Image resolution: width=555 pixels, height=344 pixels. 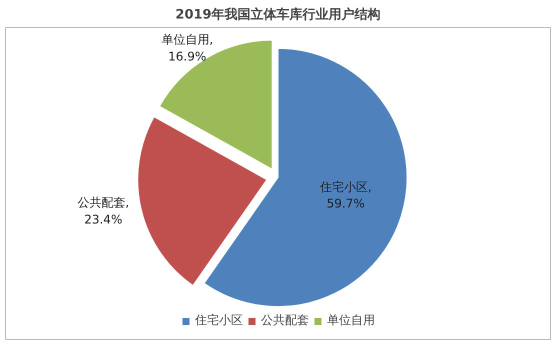 I want to click on legend-label: 住宅小区, so click(x=219, y=320).